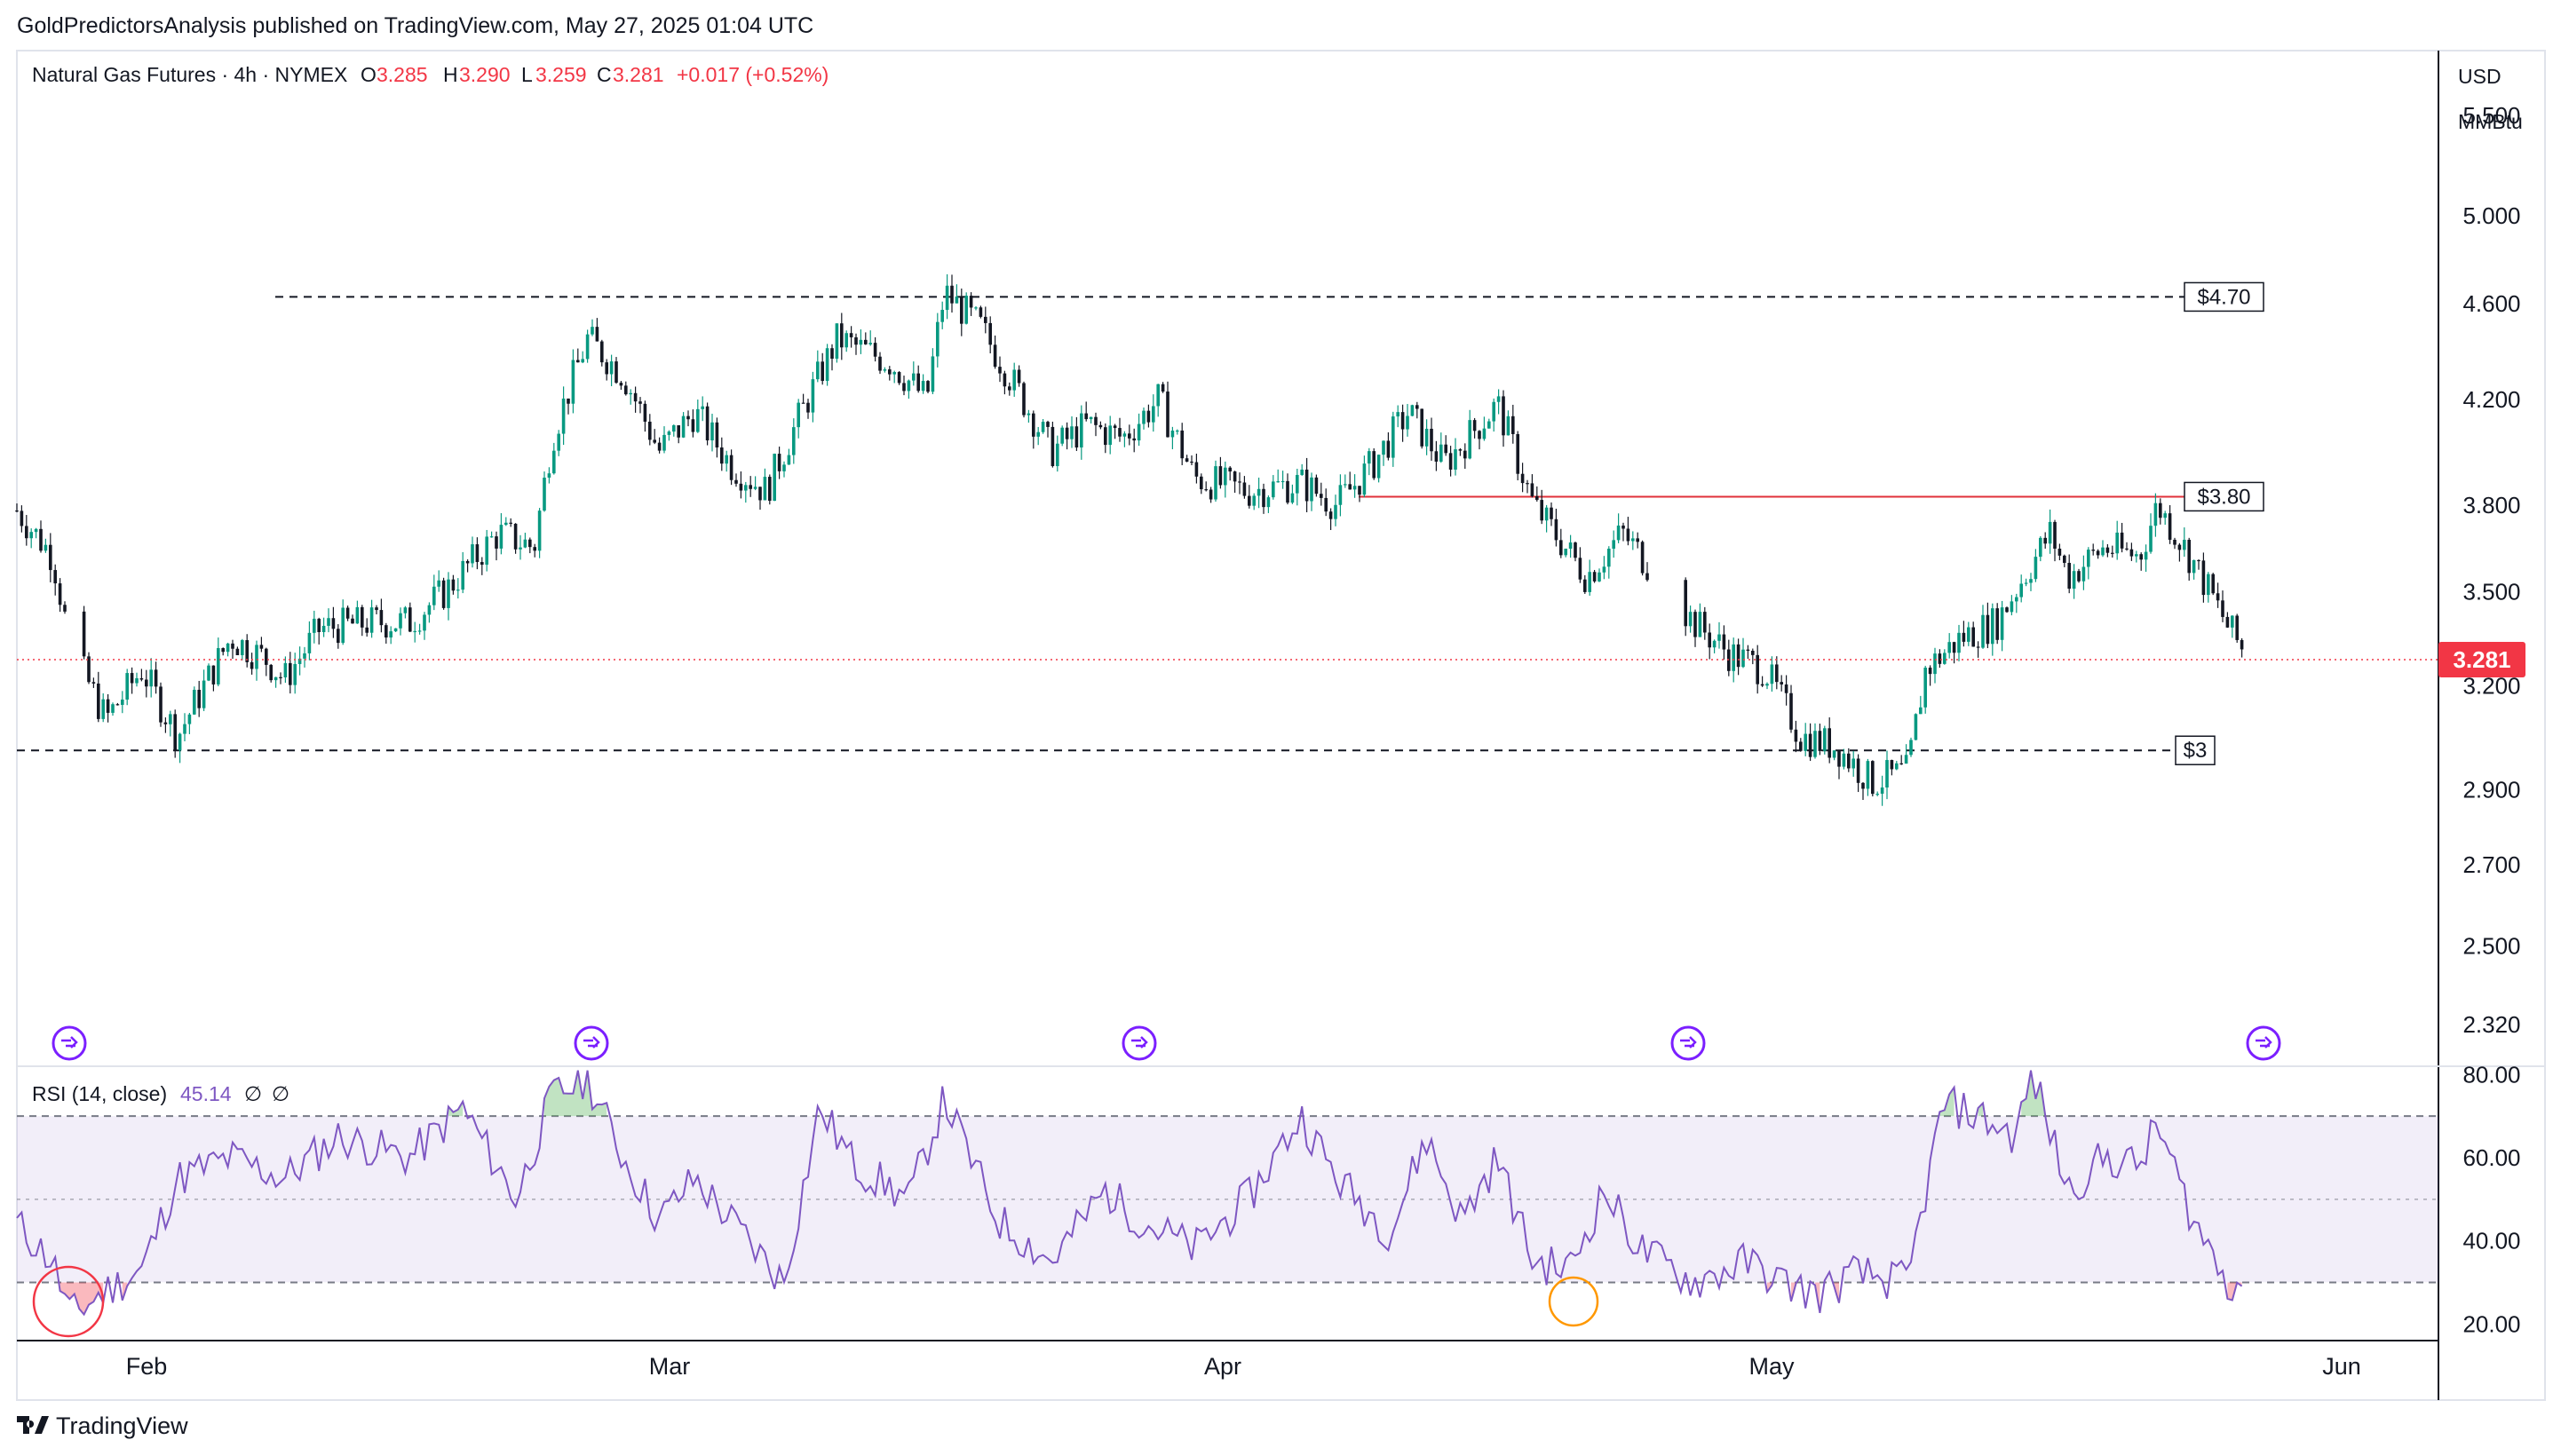 The image size is (2561, 1456). What do you see at coordinates (2491, 1241) in the screenshot?
I see `rsi-tick: 40.00` at bounding box center [2491, 1241].